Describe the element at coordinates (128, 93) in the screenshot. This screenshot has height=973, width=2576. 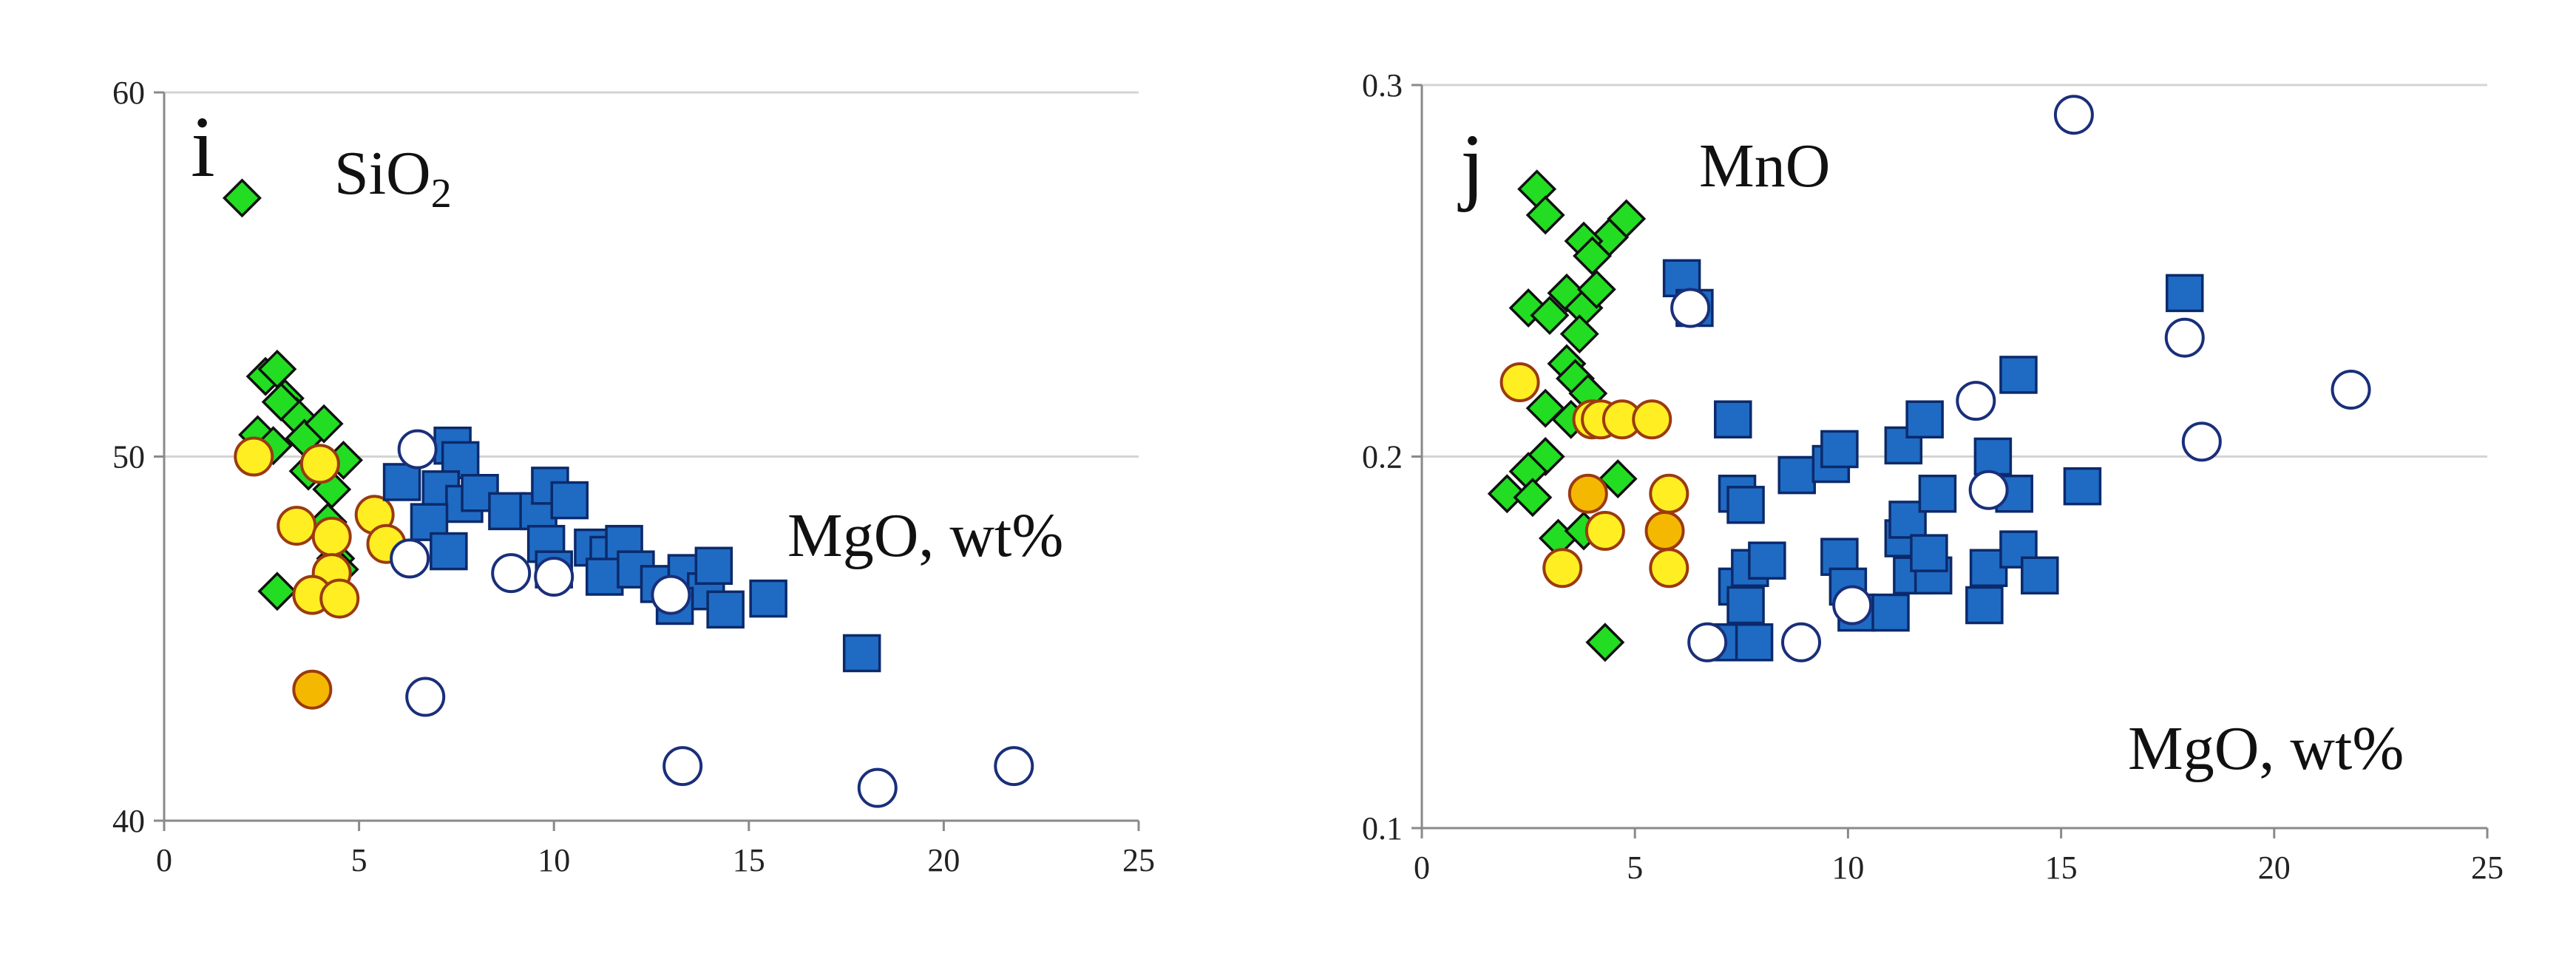
I see `y-tick-label: 60` at that location.